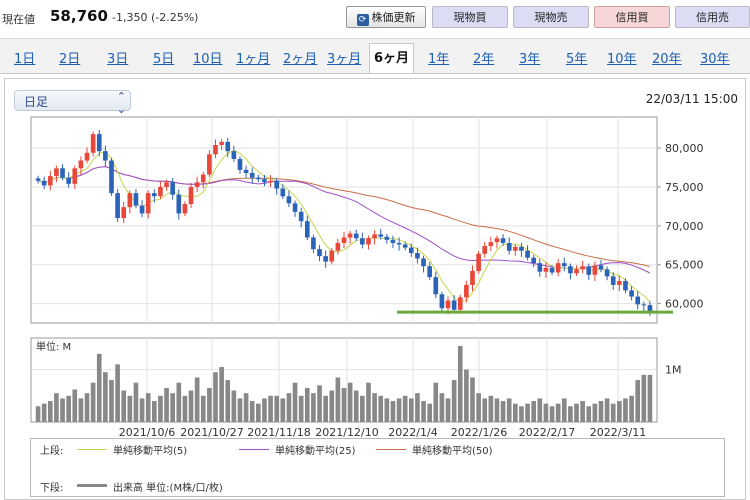 This screenshot has height=500, width=750. What do you see at coordinates (684, 304) in the screenshot?
I see `price-axis-label: 60,000` at bounding box center [684, 304].